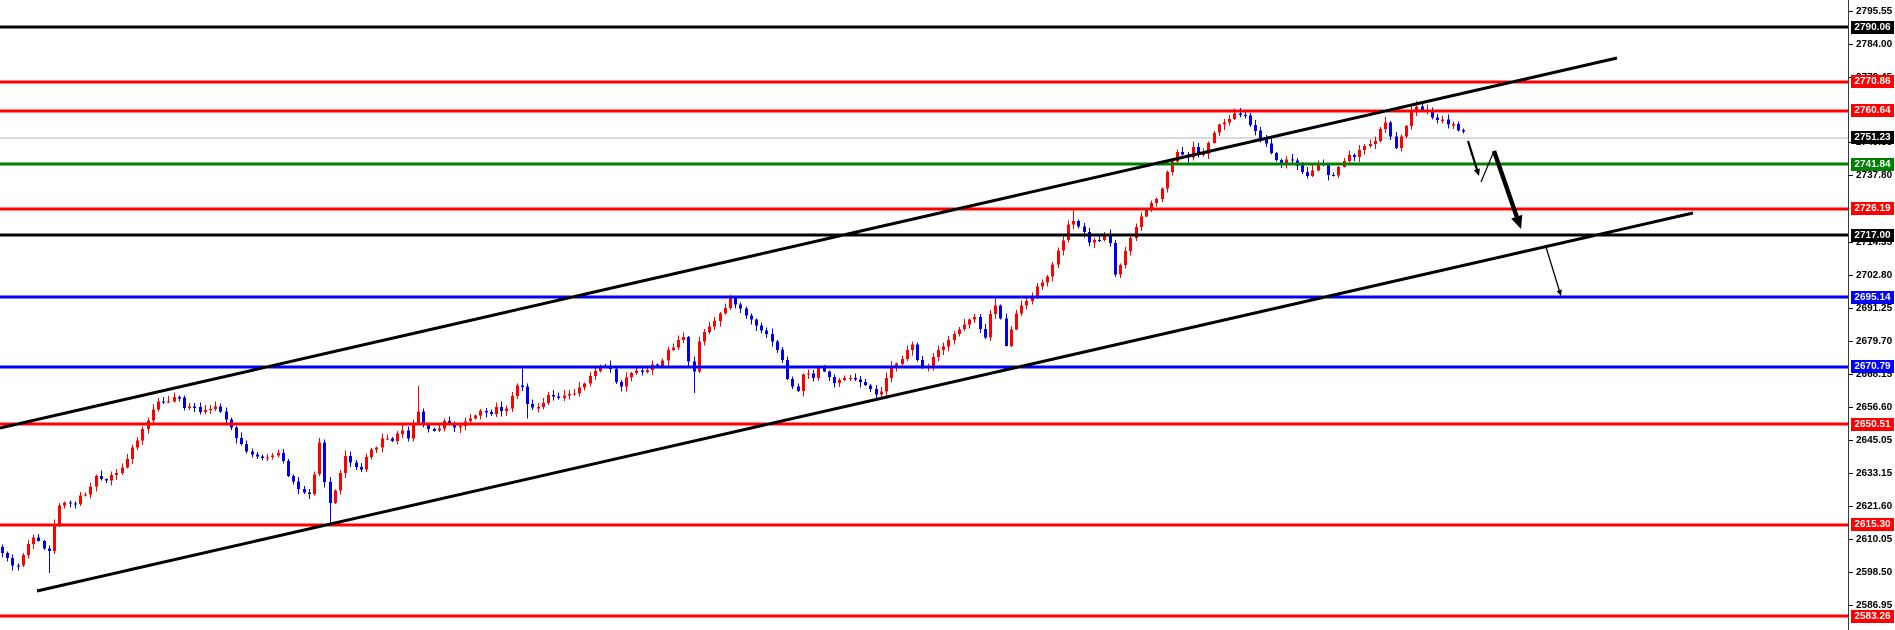 This screenshot has width=1895, height=630. I want to click on tick-label: 2656.60, so click(1874, 407).